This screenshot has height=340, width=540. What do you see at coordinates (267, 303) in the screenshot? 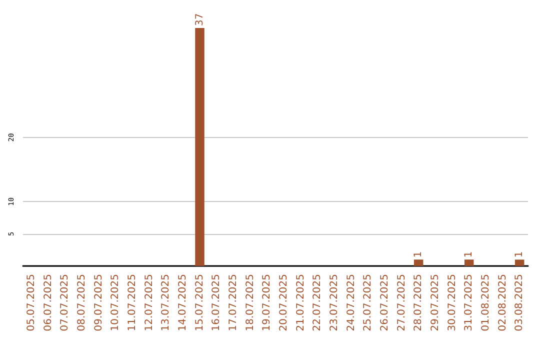
I see `x-tick-label: 19.07.2025` at bounding box center [267, 303].